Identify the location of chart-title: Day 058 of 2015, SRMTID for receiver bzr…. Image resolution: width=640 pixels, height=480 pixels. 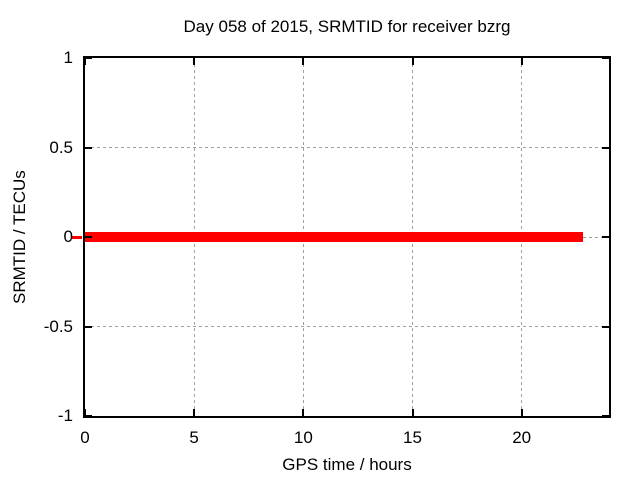
(347, 26).